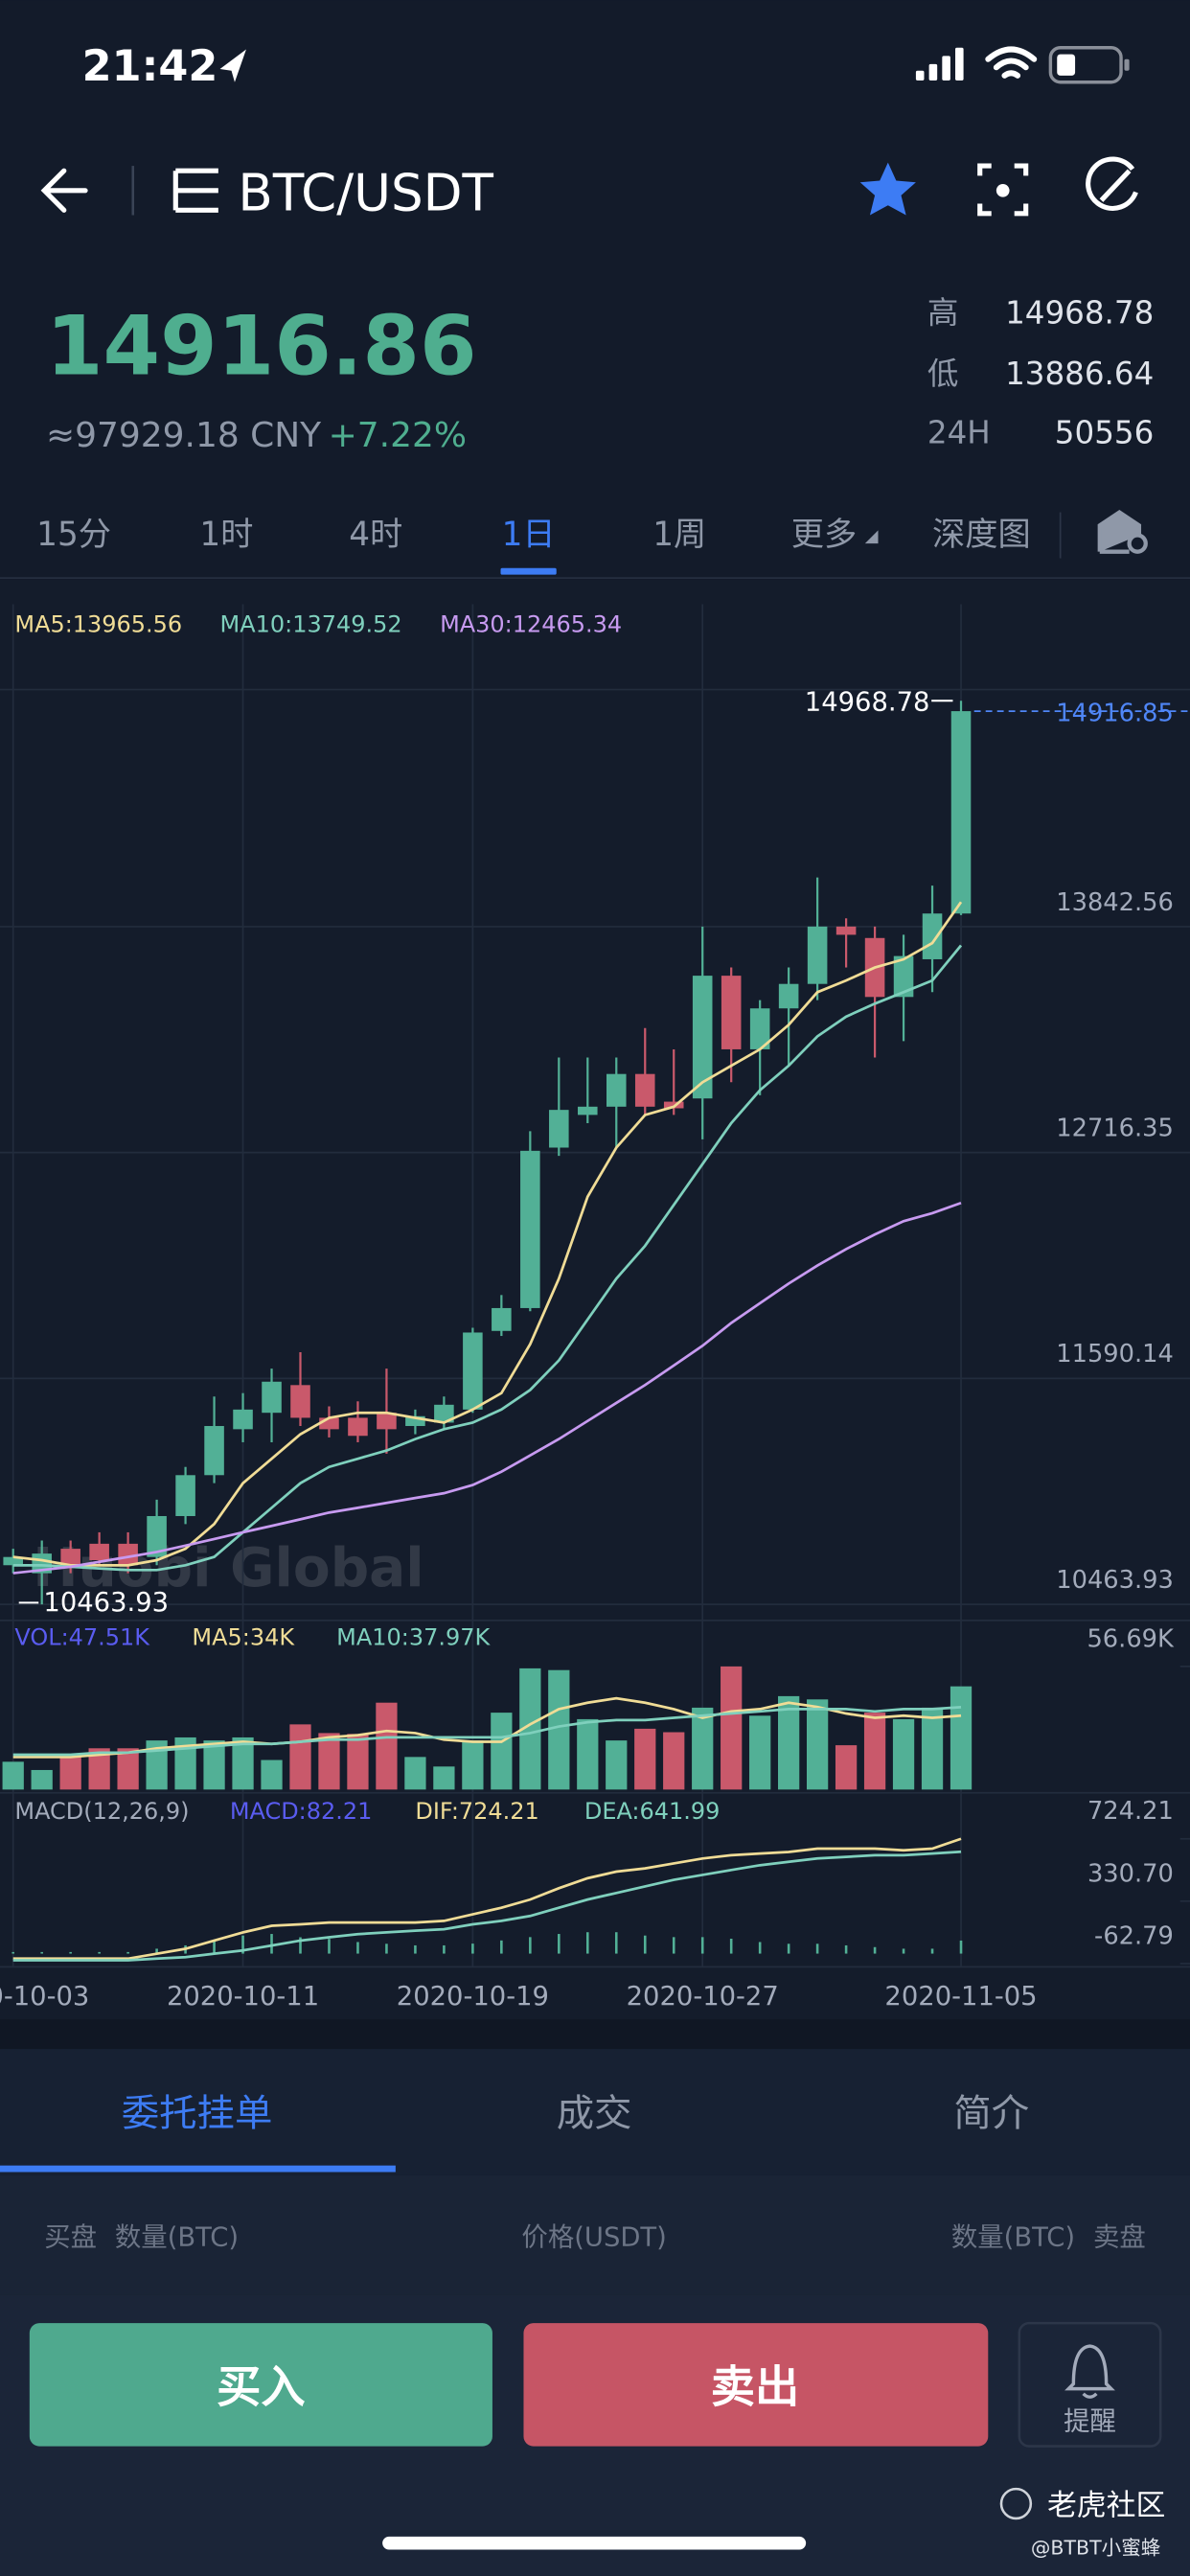  I want to click on book-header: 卖盘, so click(1120, 2238).